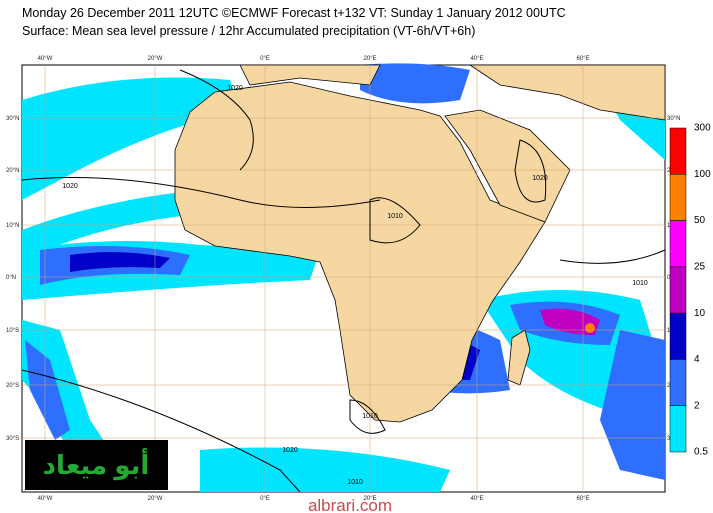 The image size is (713, 513). What do you see at coordinates (700, 313) in the screenshot?
I see `colorbar-label: 10` at bounding box center [700, 313].